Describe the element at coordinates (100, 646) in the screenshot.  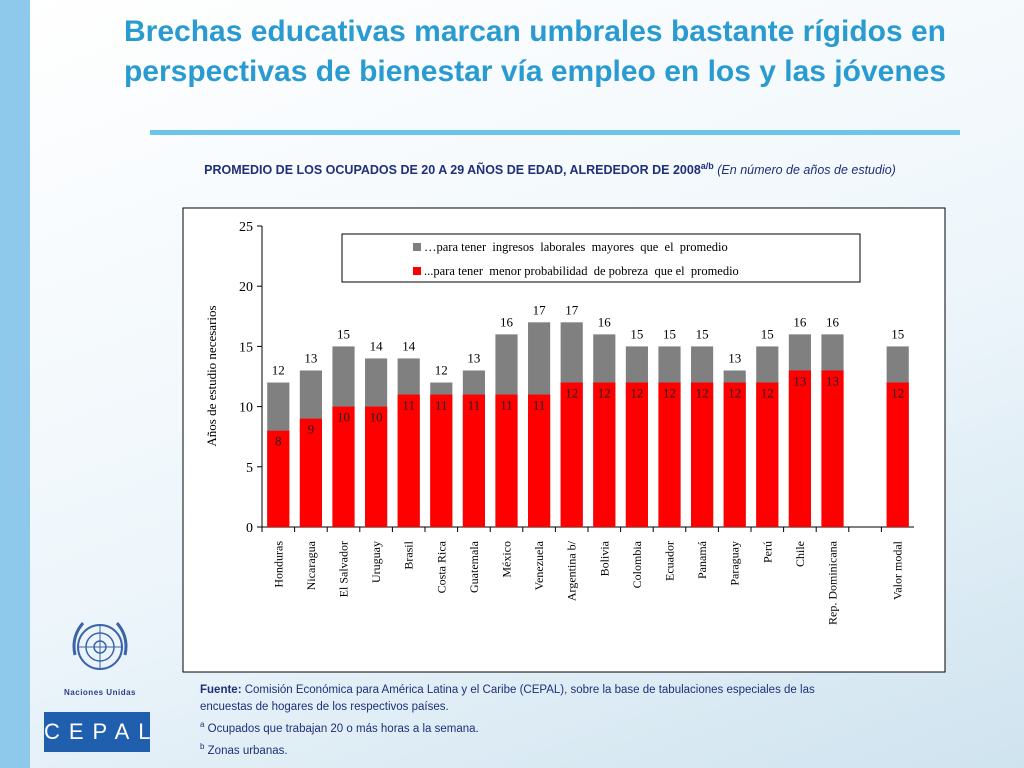
I see `un-emblem` at that location.